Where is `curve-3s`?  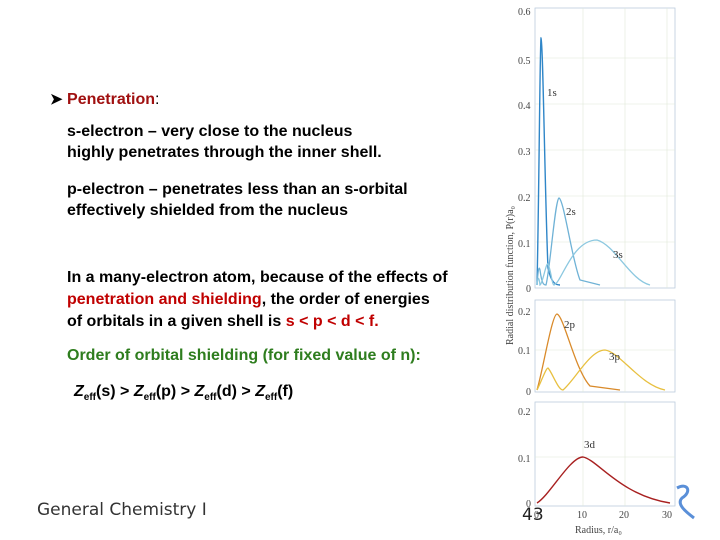
curve-3s is located at coordinates (593, 263).